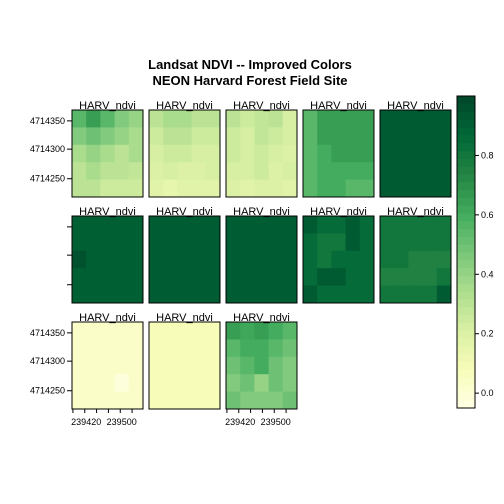 This screenshot has height=504, width=504. What do you see at coordinates (415, 255) in the screenshot?
I see `panel: HARV_ndvi` at bounding box center [415, 255].